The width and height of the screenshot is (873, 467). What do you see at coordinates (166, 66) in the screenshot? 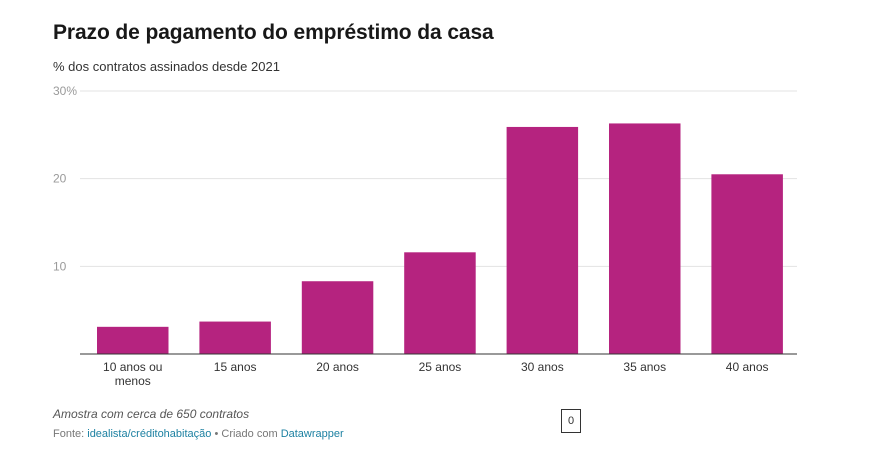
I see `chart-subtitle: % dos contratos assinados desde 2021` at bounding box center [166, 66].